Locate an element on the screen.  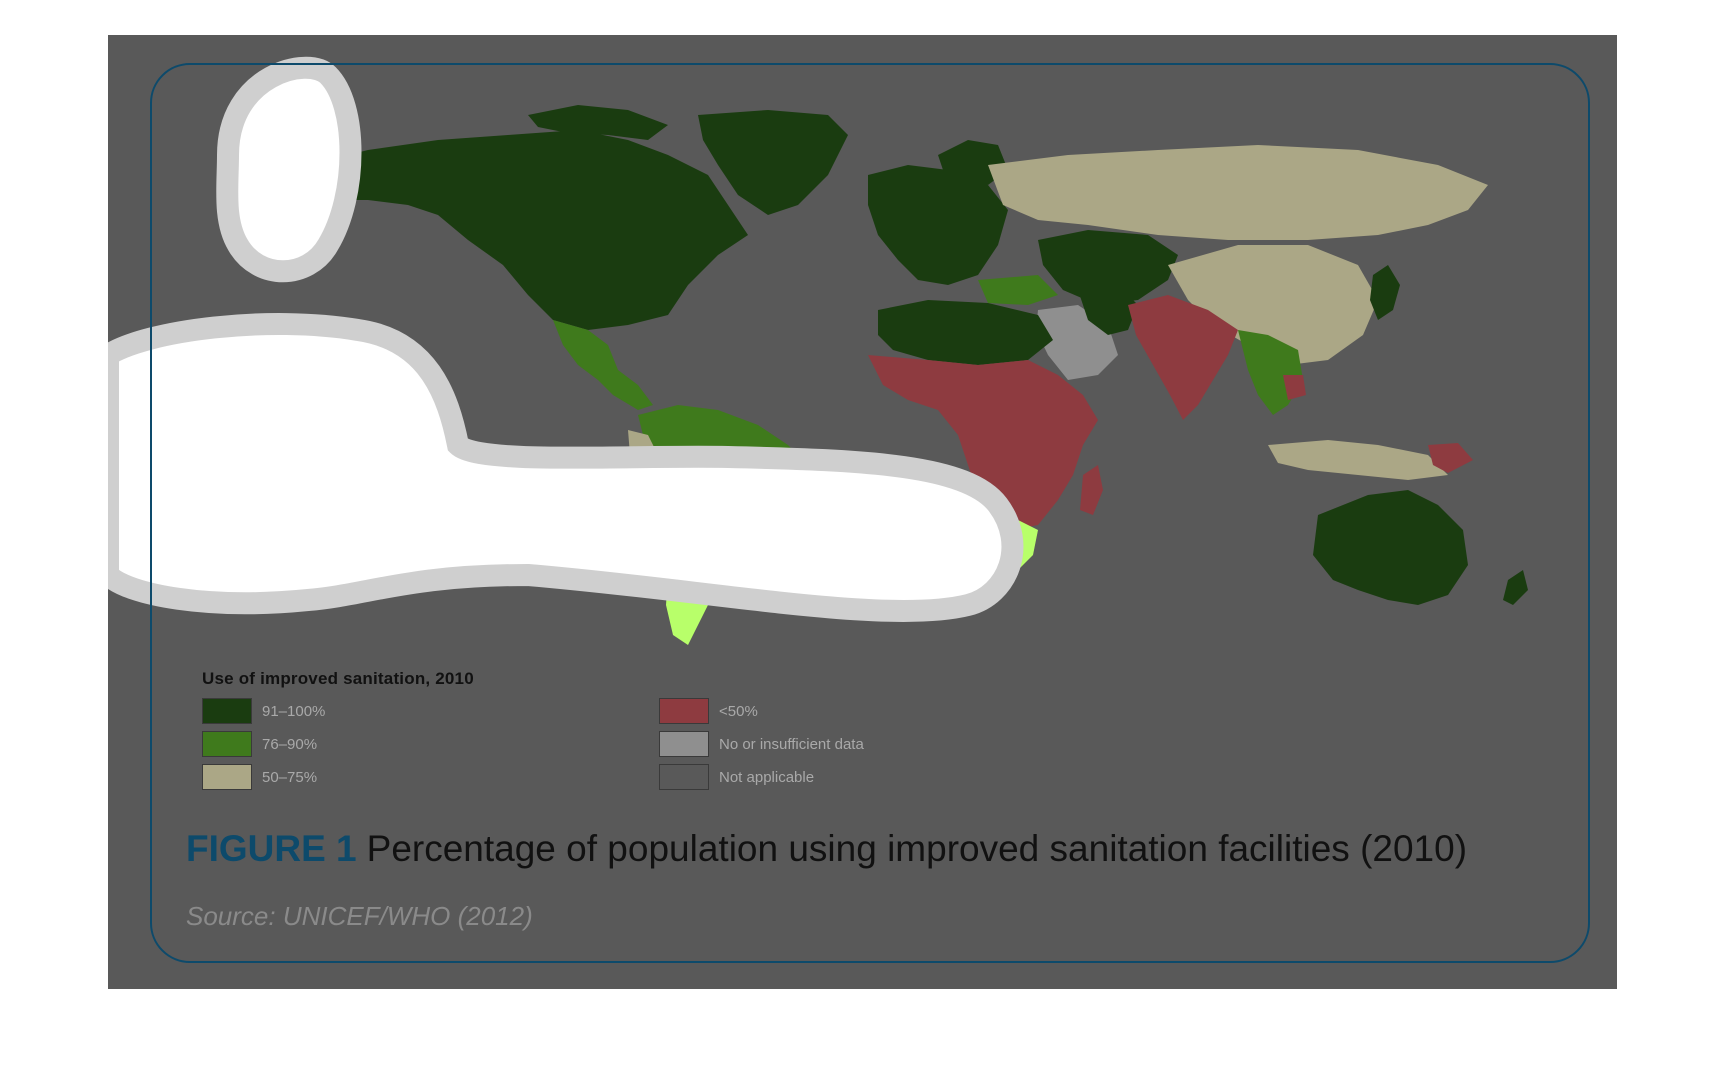
legend-item-no-data: No or insufficient data is located at coordinates (761, 744).